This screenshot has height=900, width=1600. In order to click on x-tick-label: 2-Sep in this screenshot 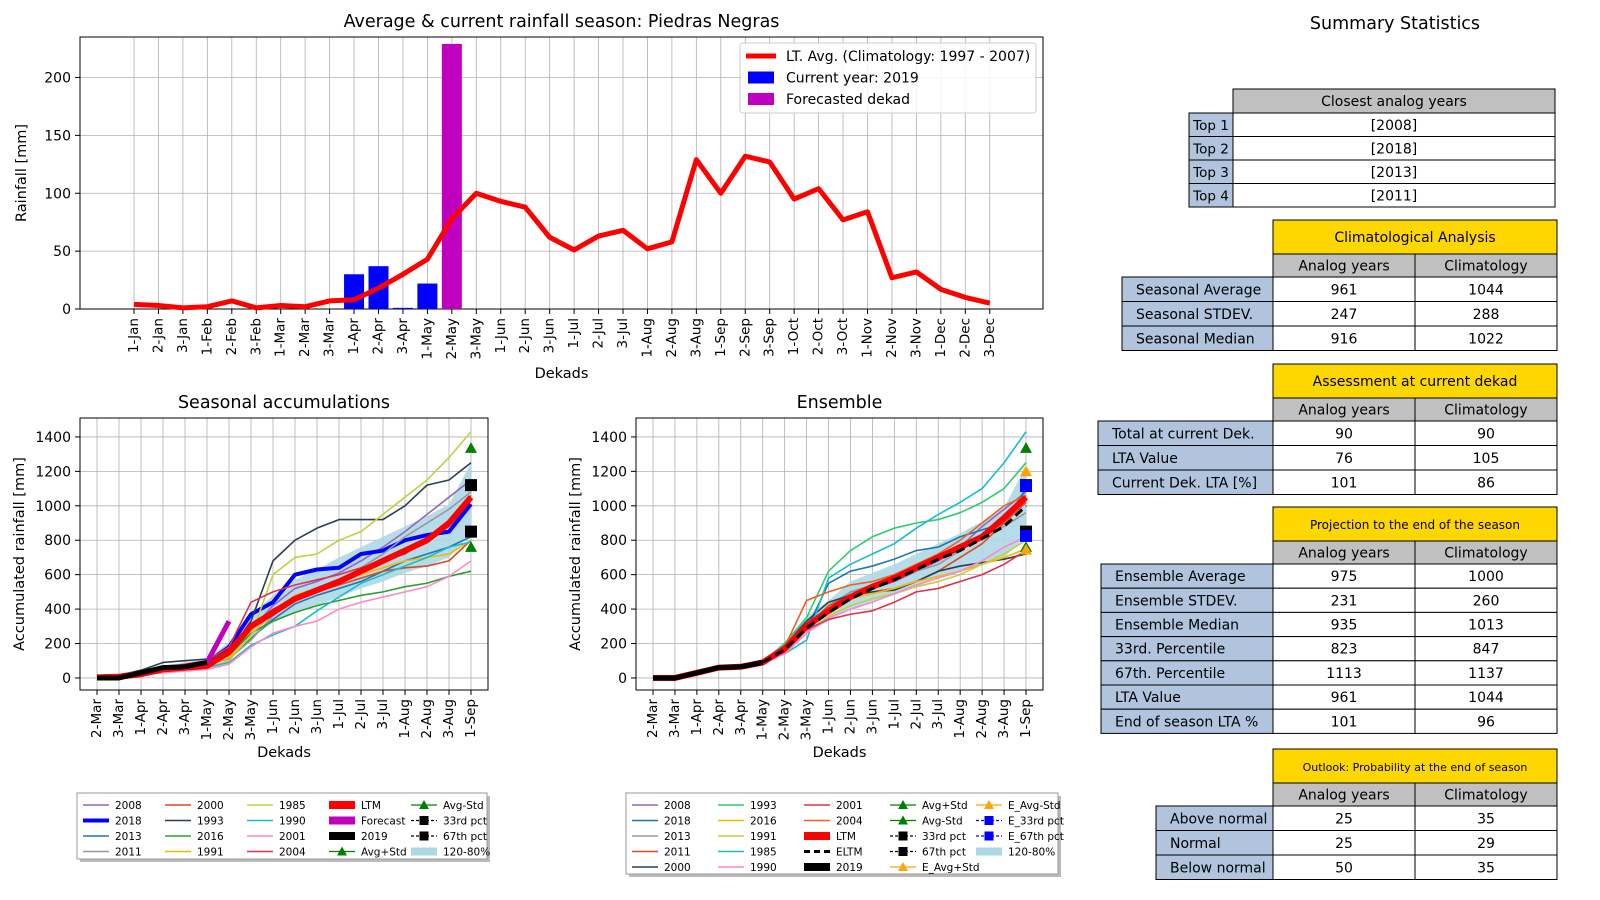, I will do `click(745, 337)`.